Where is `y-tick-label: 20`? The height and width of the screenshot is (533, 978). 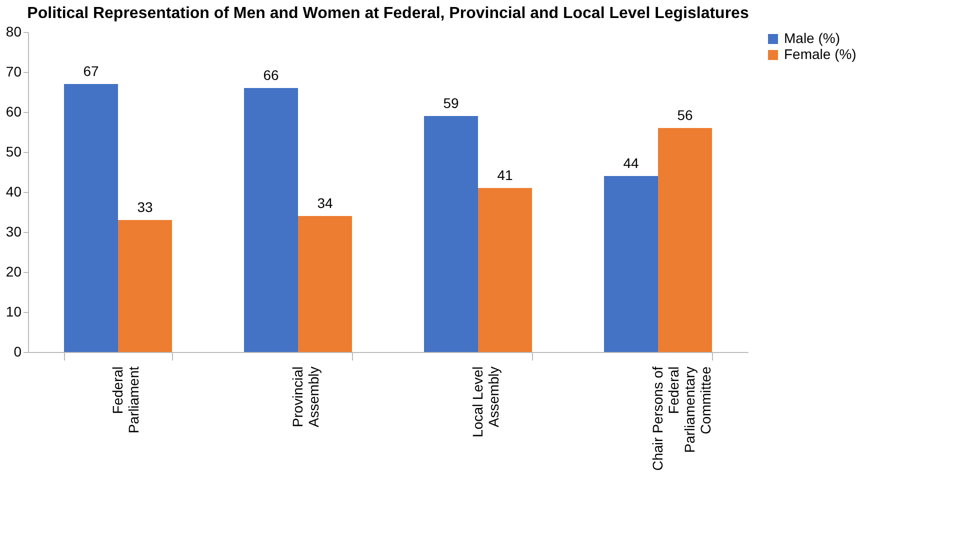
y-tick-label: 20 is located at coordinates (14, 272).